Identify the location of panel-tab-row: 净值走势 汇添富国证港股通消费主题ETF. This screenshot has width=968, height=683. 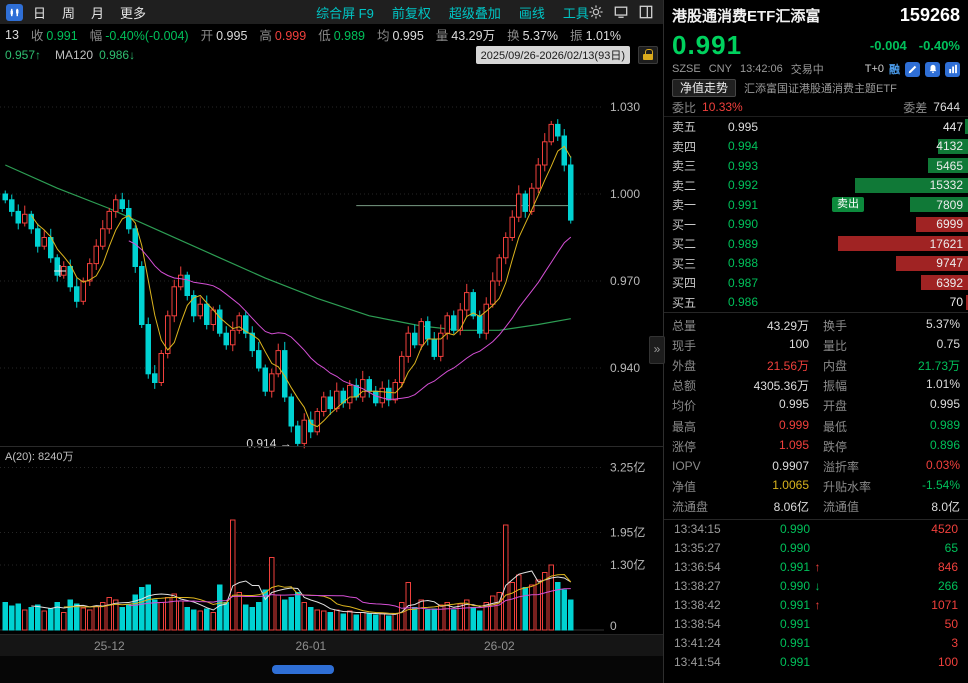
(816, 88).